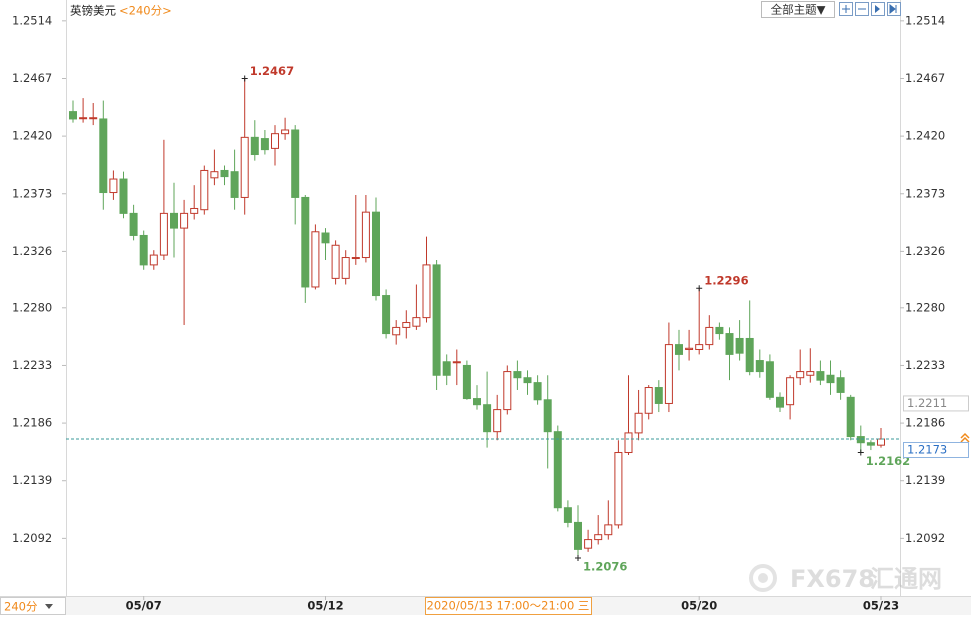  Describe the element at coordinates (925, 251) in the screenshot. I see `y2-tick-label: 1.2326` at that location.